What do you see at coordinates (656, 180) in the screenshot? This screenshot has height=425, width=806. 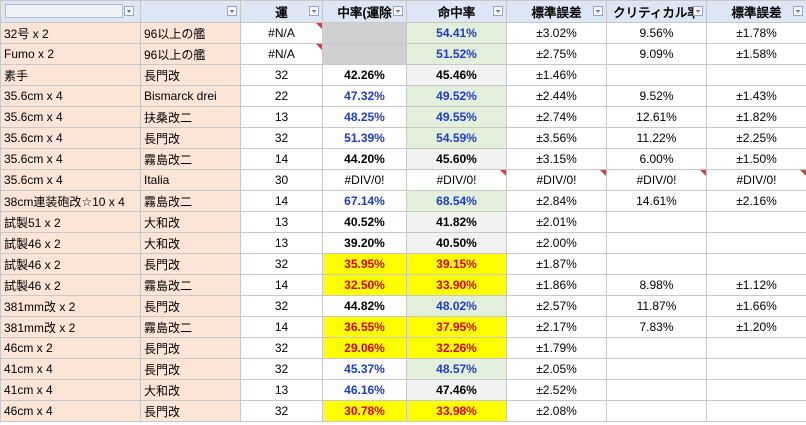 I see `cell-crit: #DIV/0!` at bounding box center [656, 180].